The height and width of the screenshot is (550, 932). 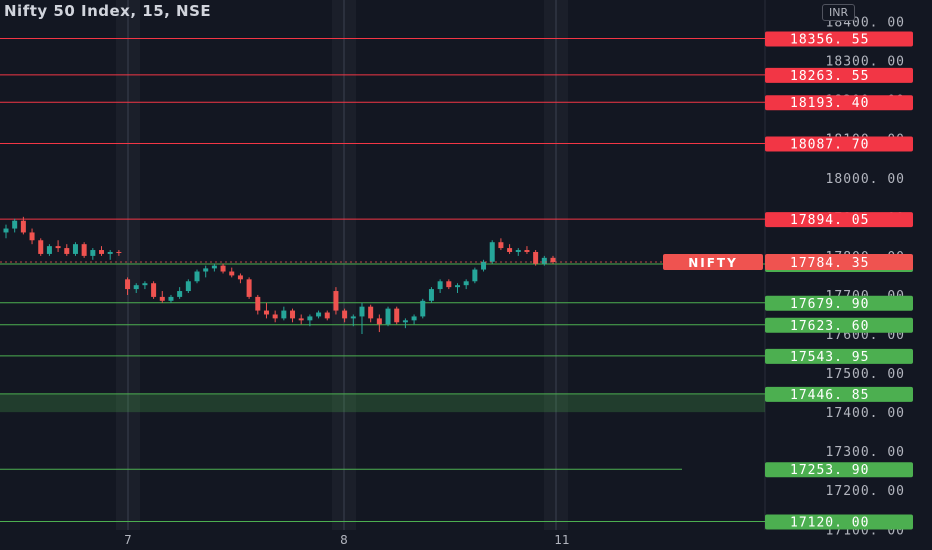 I want to click on y-axis-tick-label: 17200. 00, so click(x=865, y=491).